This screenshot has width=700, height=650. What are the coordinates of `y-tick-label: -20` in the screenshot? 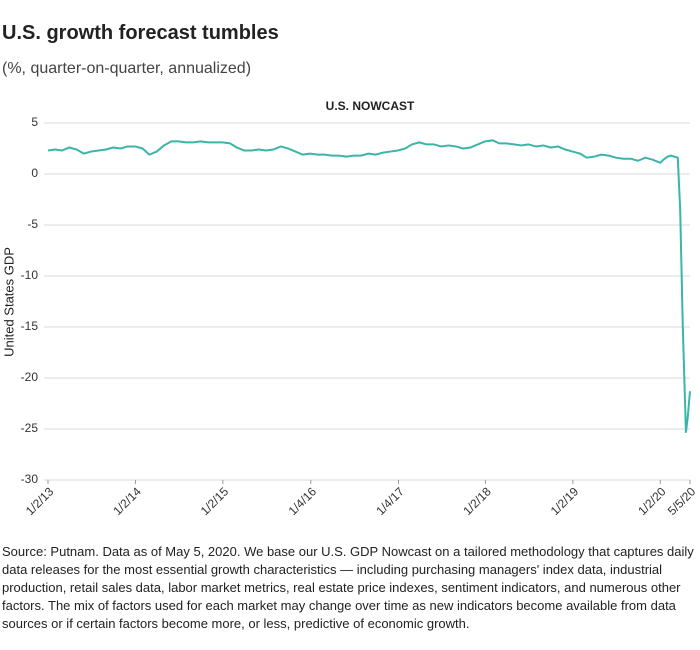 It's located at (30, 377).